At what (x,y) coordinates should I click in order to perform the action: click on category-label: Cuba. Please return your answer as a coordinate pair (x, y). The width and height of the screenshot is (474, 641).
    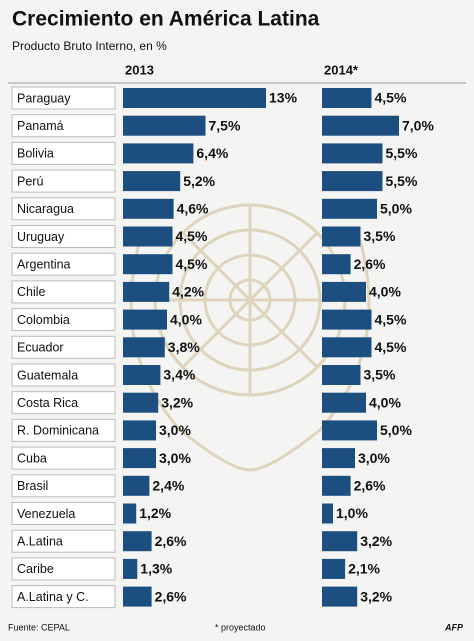
    Looking at the image, I should click on (32, 458).